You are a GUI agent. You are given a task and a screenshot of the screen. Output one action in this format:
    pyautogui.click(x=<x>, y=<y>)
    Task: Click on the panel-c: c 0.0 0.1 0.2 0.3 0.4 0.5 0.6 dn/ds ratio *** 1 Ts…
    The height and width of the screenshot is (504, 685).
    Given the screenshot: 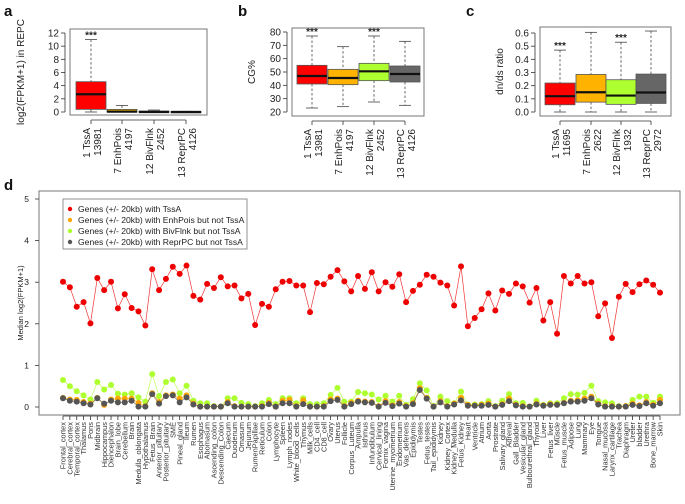 What is the action you would take?
    pyautogui.click(x=569, y=90)
    